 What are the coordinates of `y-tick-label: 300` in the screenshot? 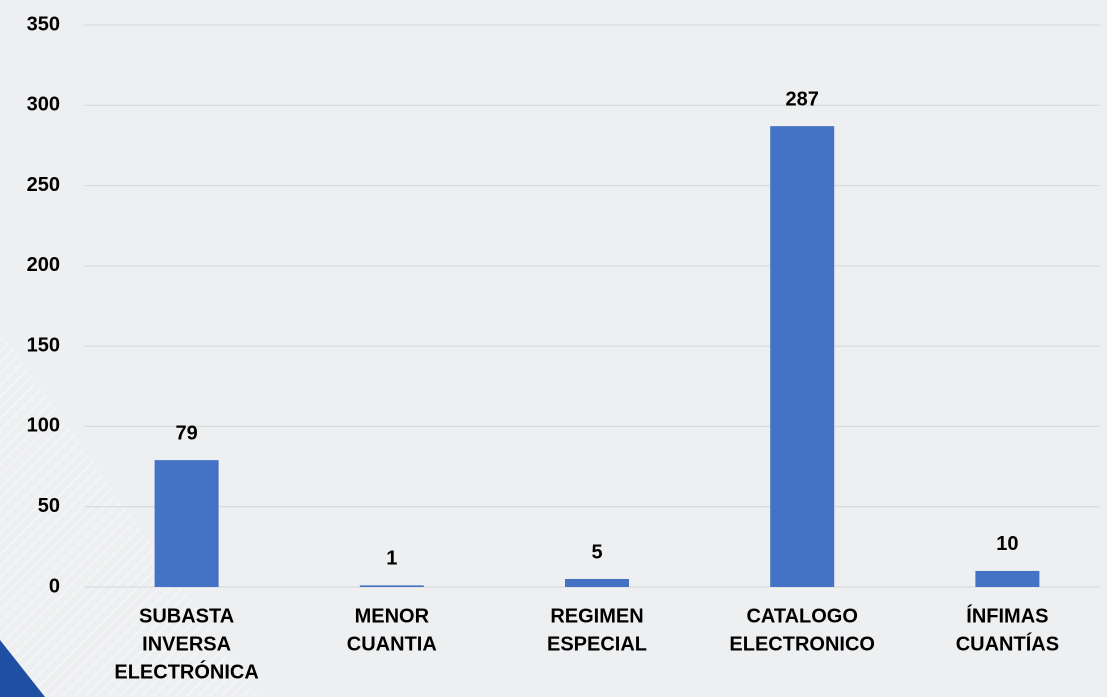 It's located at (43, 105).